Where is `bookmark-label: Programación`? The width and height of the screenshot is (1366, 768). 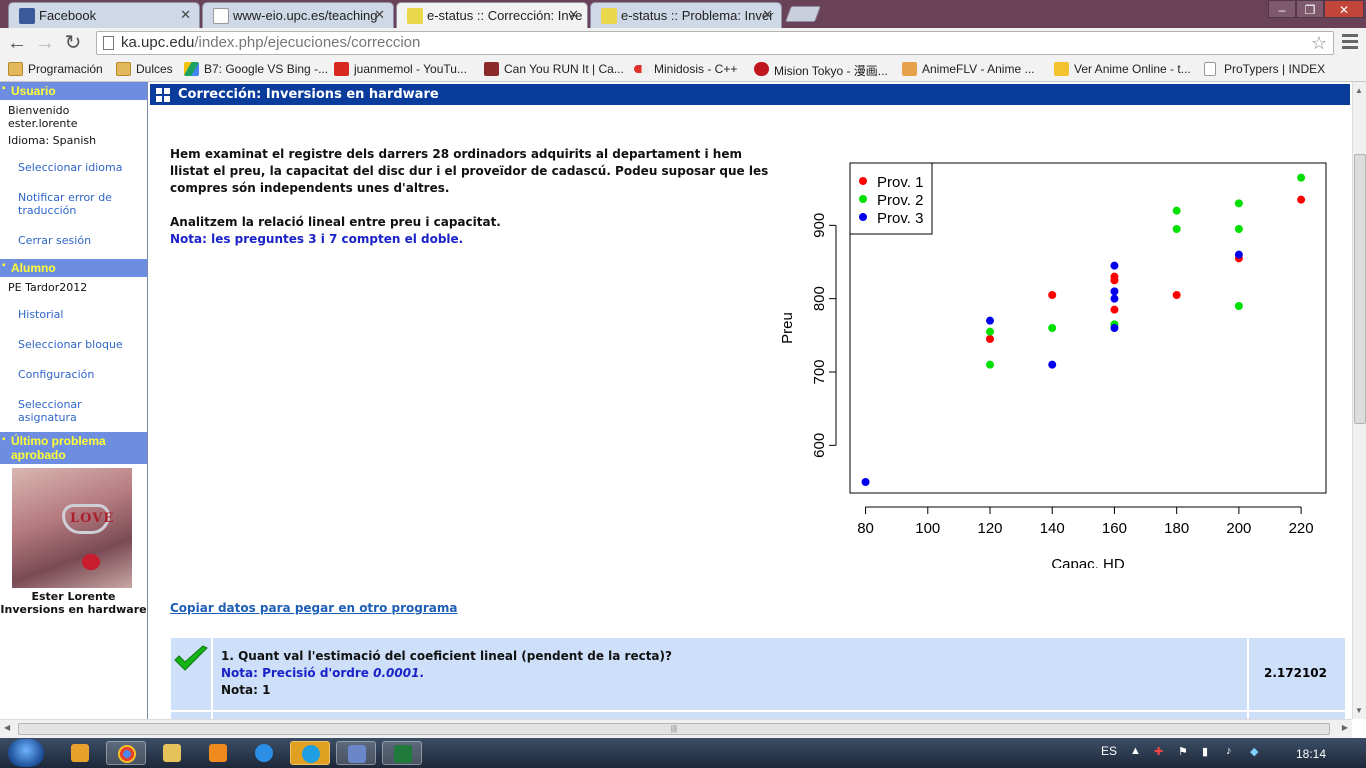 bookmark-label: Programación is located at coordinates (65, 69).